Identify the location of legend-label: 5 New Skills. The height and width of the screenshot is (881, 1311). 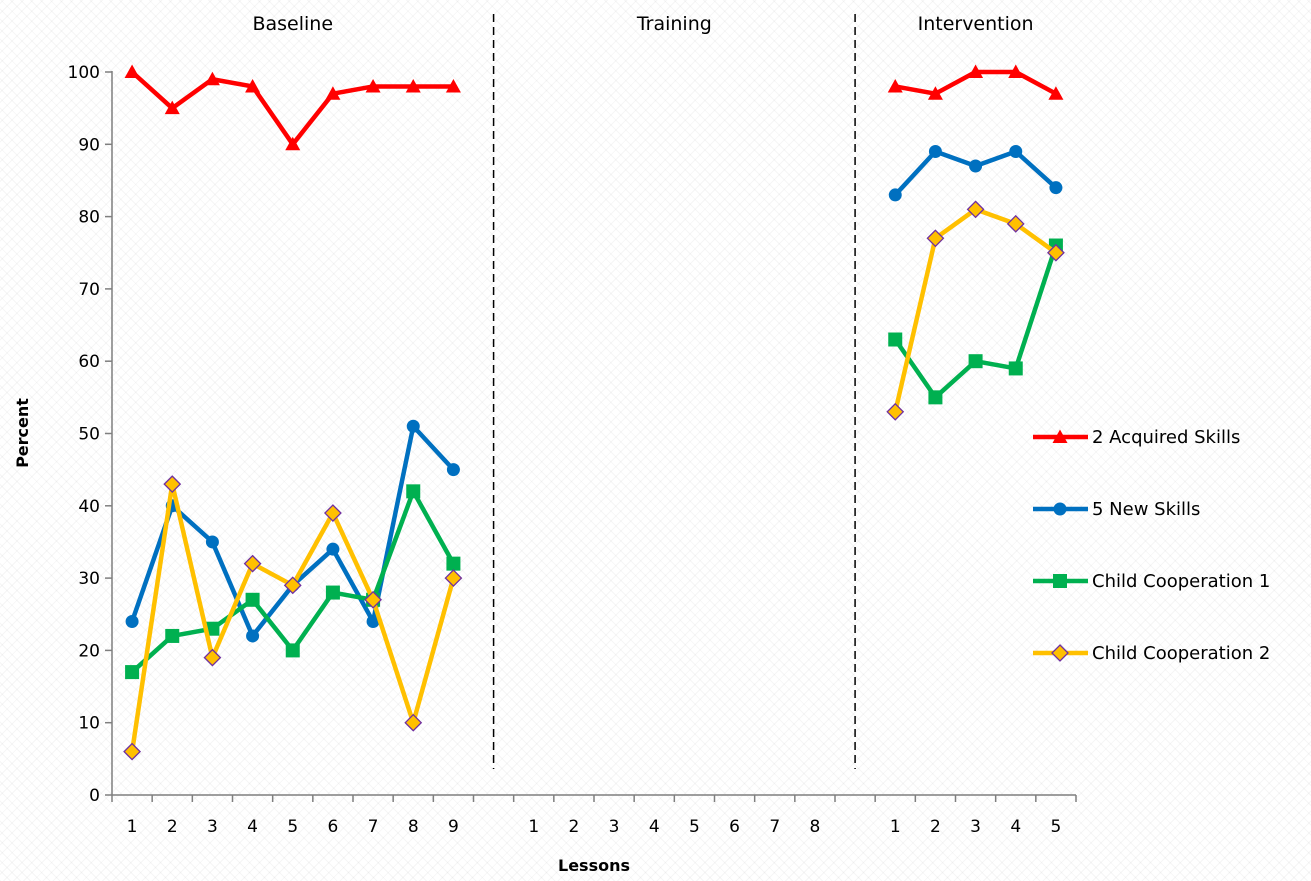
(1146, 509).